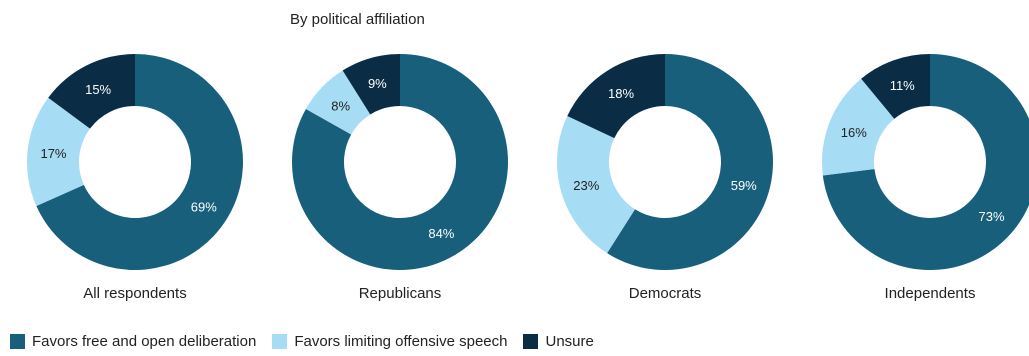 The height and width of the screenshot is (356, 1029). I want to click on chart-subtitle: By political affiliation, so click(357, 19).